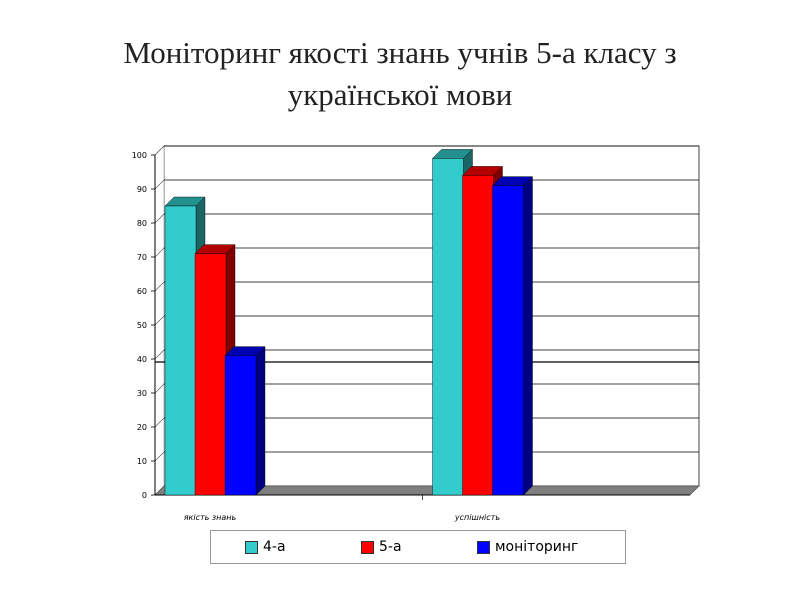 This screenshot has height=600, width=800. What do you see at coordinates (142, 461) in the screenshot?
I see `y-tick-label: 10` at bounding box center [142, 461].